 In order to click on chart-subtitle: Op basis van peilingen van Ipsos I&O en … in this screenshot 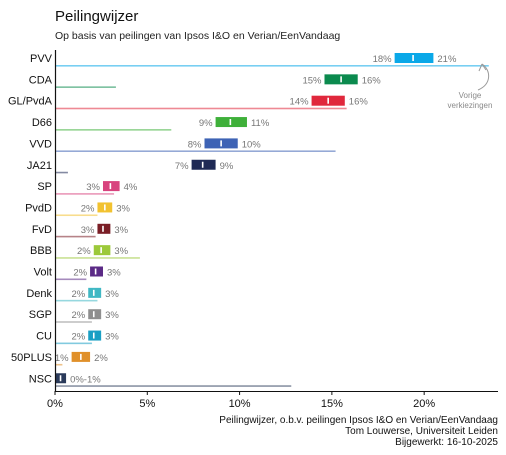, I will do `click(197, 36)`.